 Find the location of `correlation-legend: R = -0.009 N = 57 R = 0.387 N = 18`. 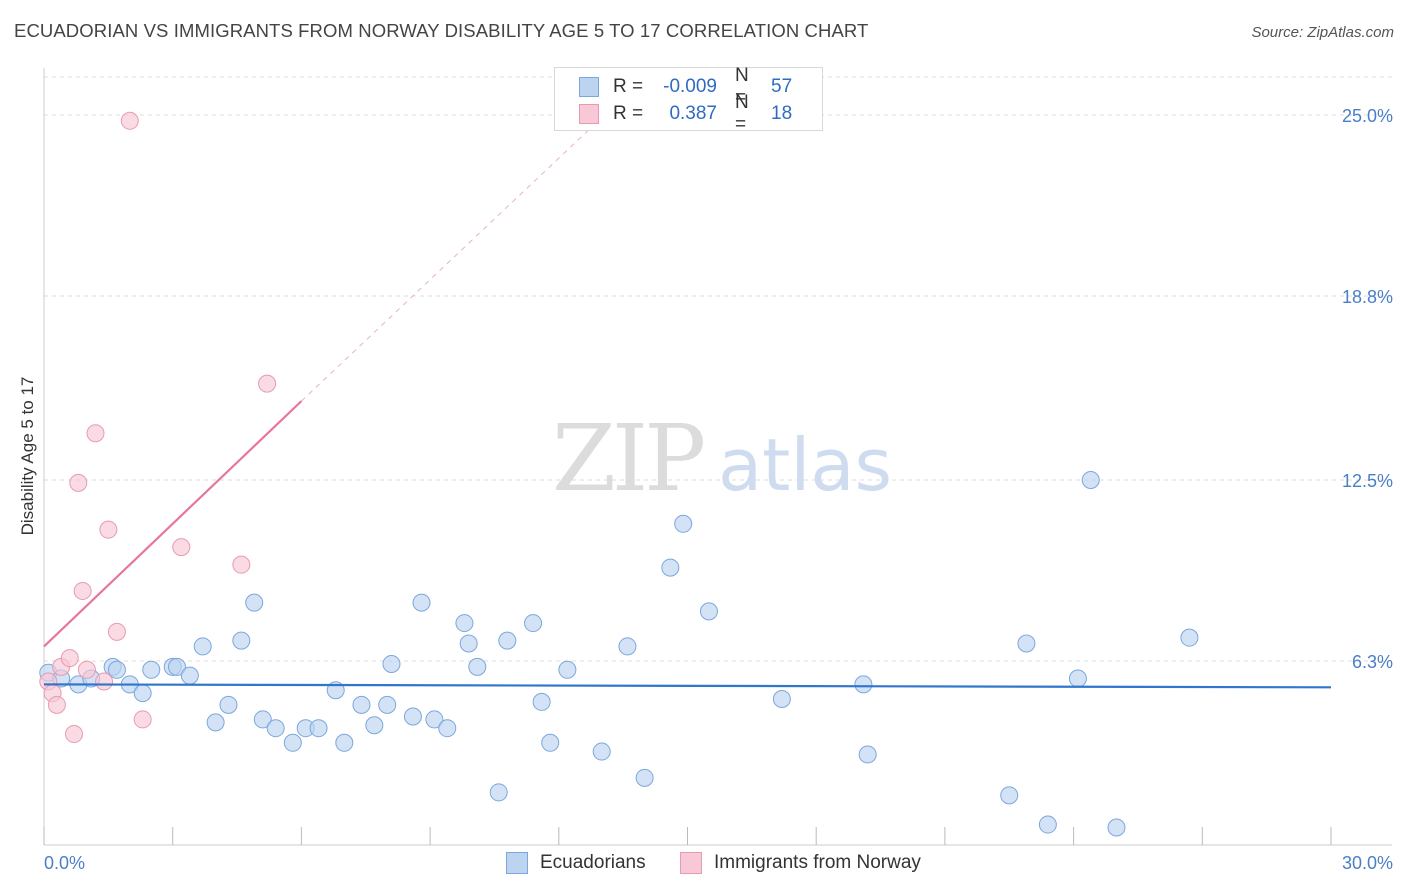

correlation-legend: R = -0.009 N = 57 R = 0.387 N = 18 is located at coordinates (688, 100).